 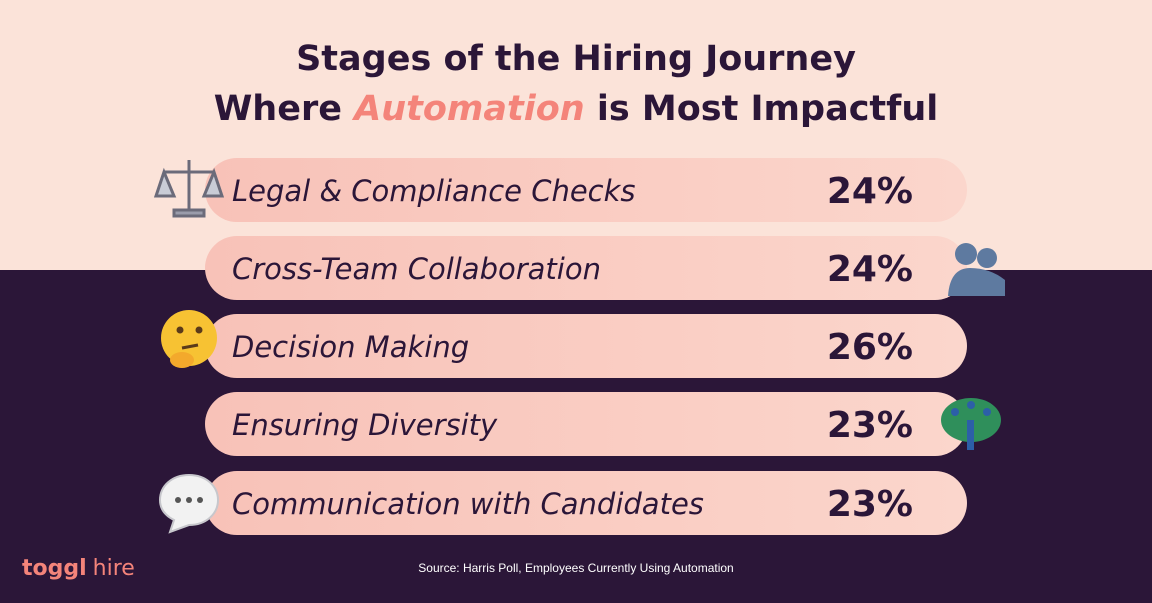 I want to click on speech-bubble-icon, so click(x=189, y=503).